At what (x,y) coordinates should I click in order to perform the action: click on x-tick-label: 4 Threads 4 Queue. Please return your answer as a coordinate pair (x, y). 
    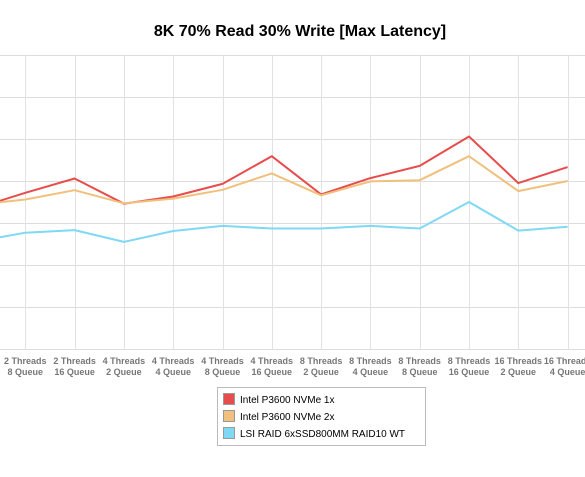
    Looking at the image, I should click on (173, 366).